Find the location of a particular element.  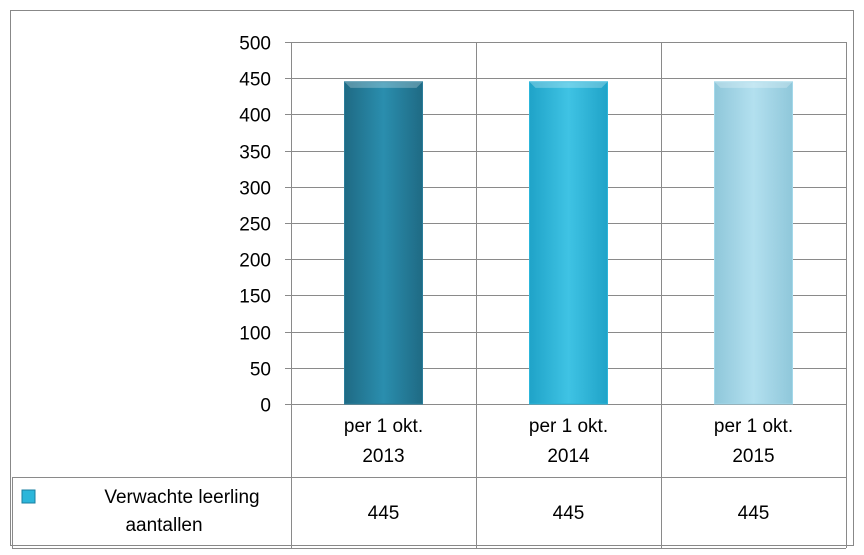

legend-marker is located at coordinates (28, 496).